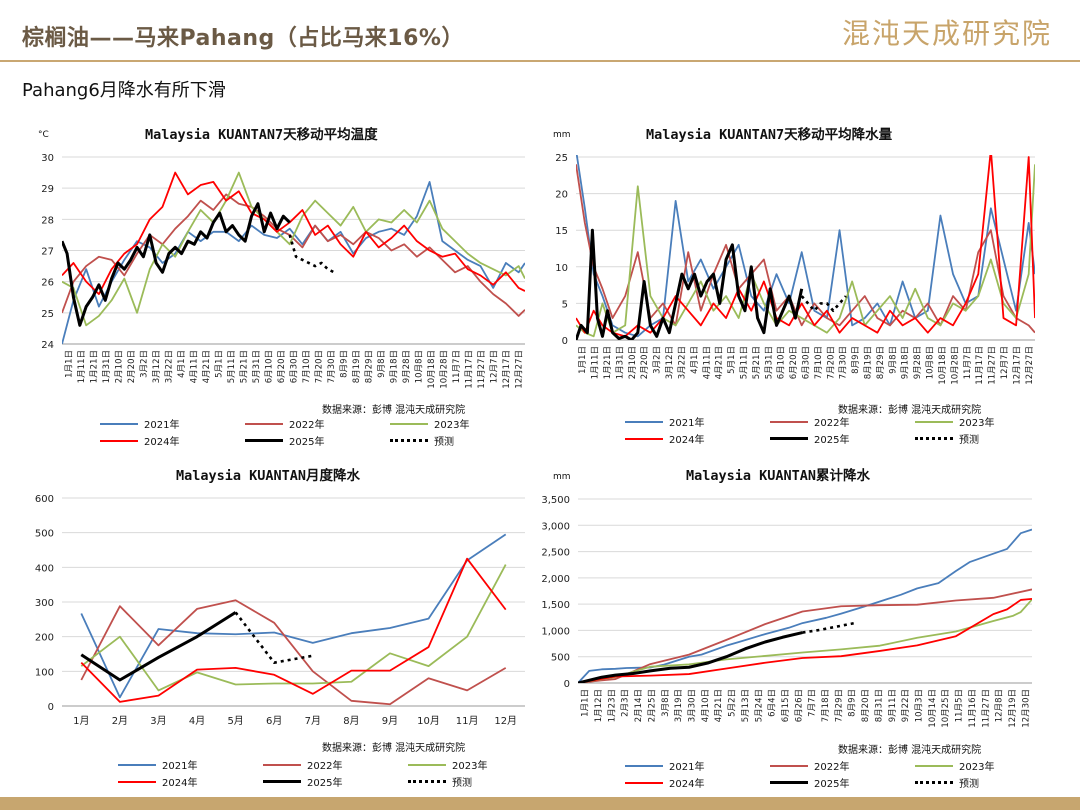 The width and height of the screenshot is (1080, 810). Describe the element at coordinates (695, 360) in the screenshot. I see `x-tick-label: 4月1日` at that location.